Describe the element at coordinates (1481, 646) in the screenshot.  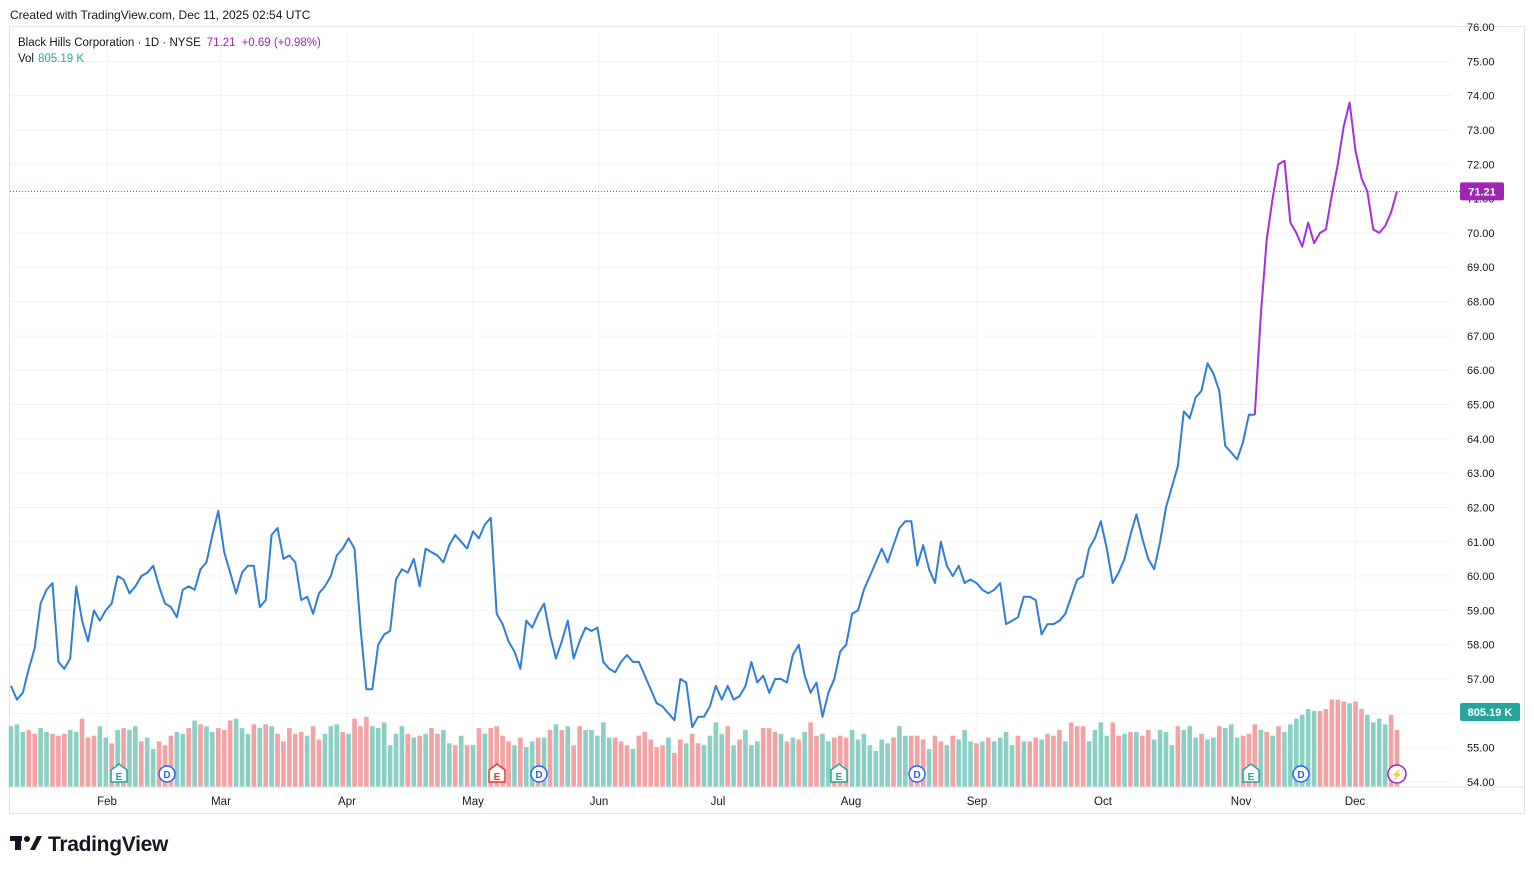
I see `y-tick-label: 58.00` at that location.